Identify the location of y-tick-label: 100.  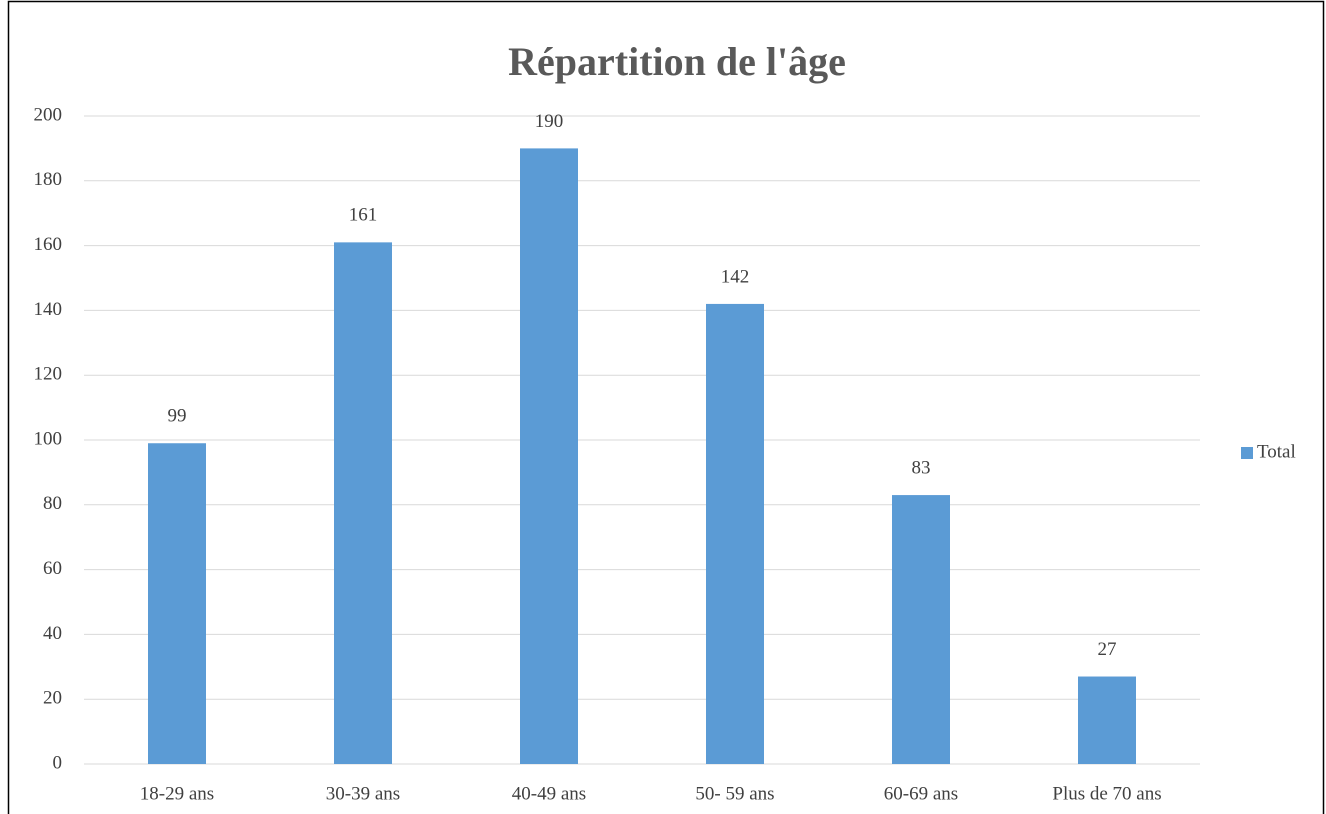
(48, 438).